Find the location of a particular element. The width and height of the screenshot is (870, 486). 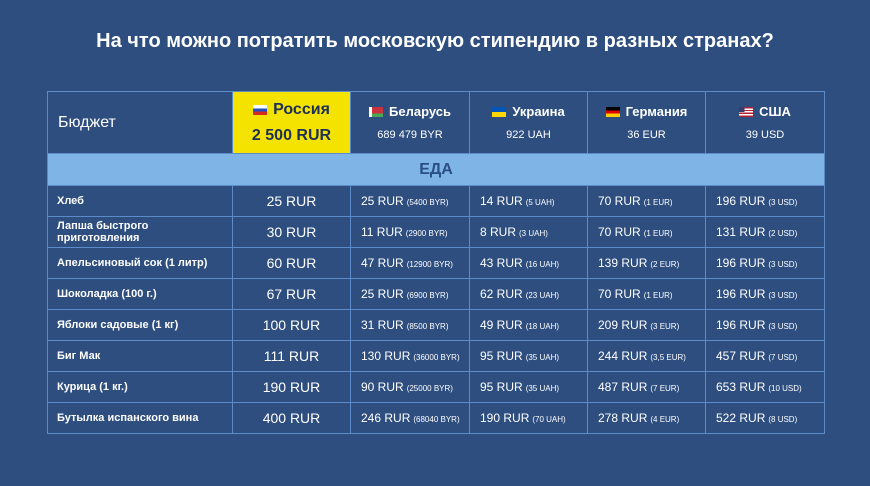

price: 130 RUR is located at coordinates (386, 356).